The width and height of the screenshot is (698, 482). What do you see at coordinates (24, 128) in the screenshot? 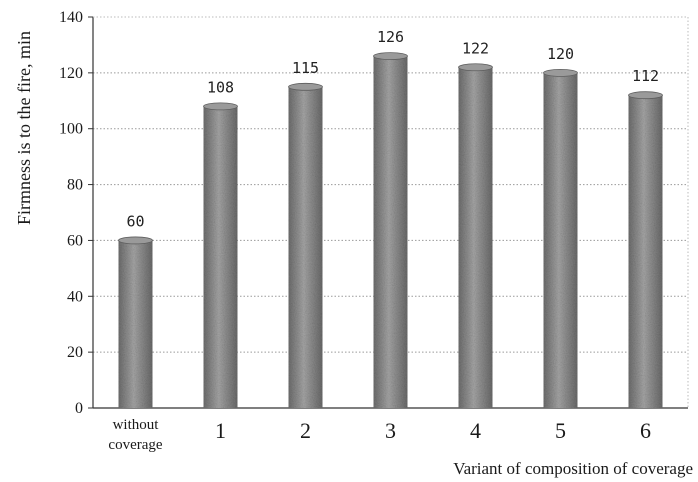
I see `y-axis-label: Firmness is to the fire, min` at bounding box center [24, 128].